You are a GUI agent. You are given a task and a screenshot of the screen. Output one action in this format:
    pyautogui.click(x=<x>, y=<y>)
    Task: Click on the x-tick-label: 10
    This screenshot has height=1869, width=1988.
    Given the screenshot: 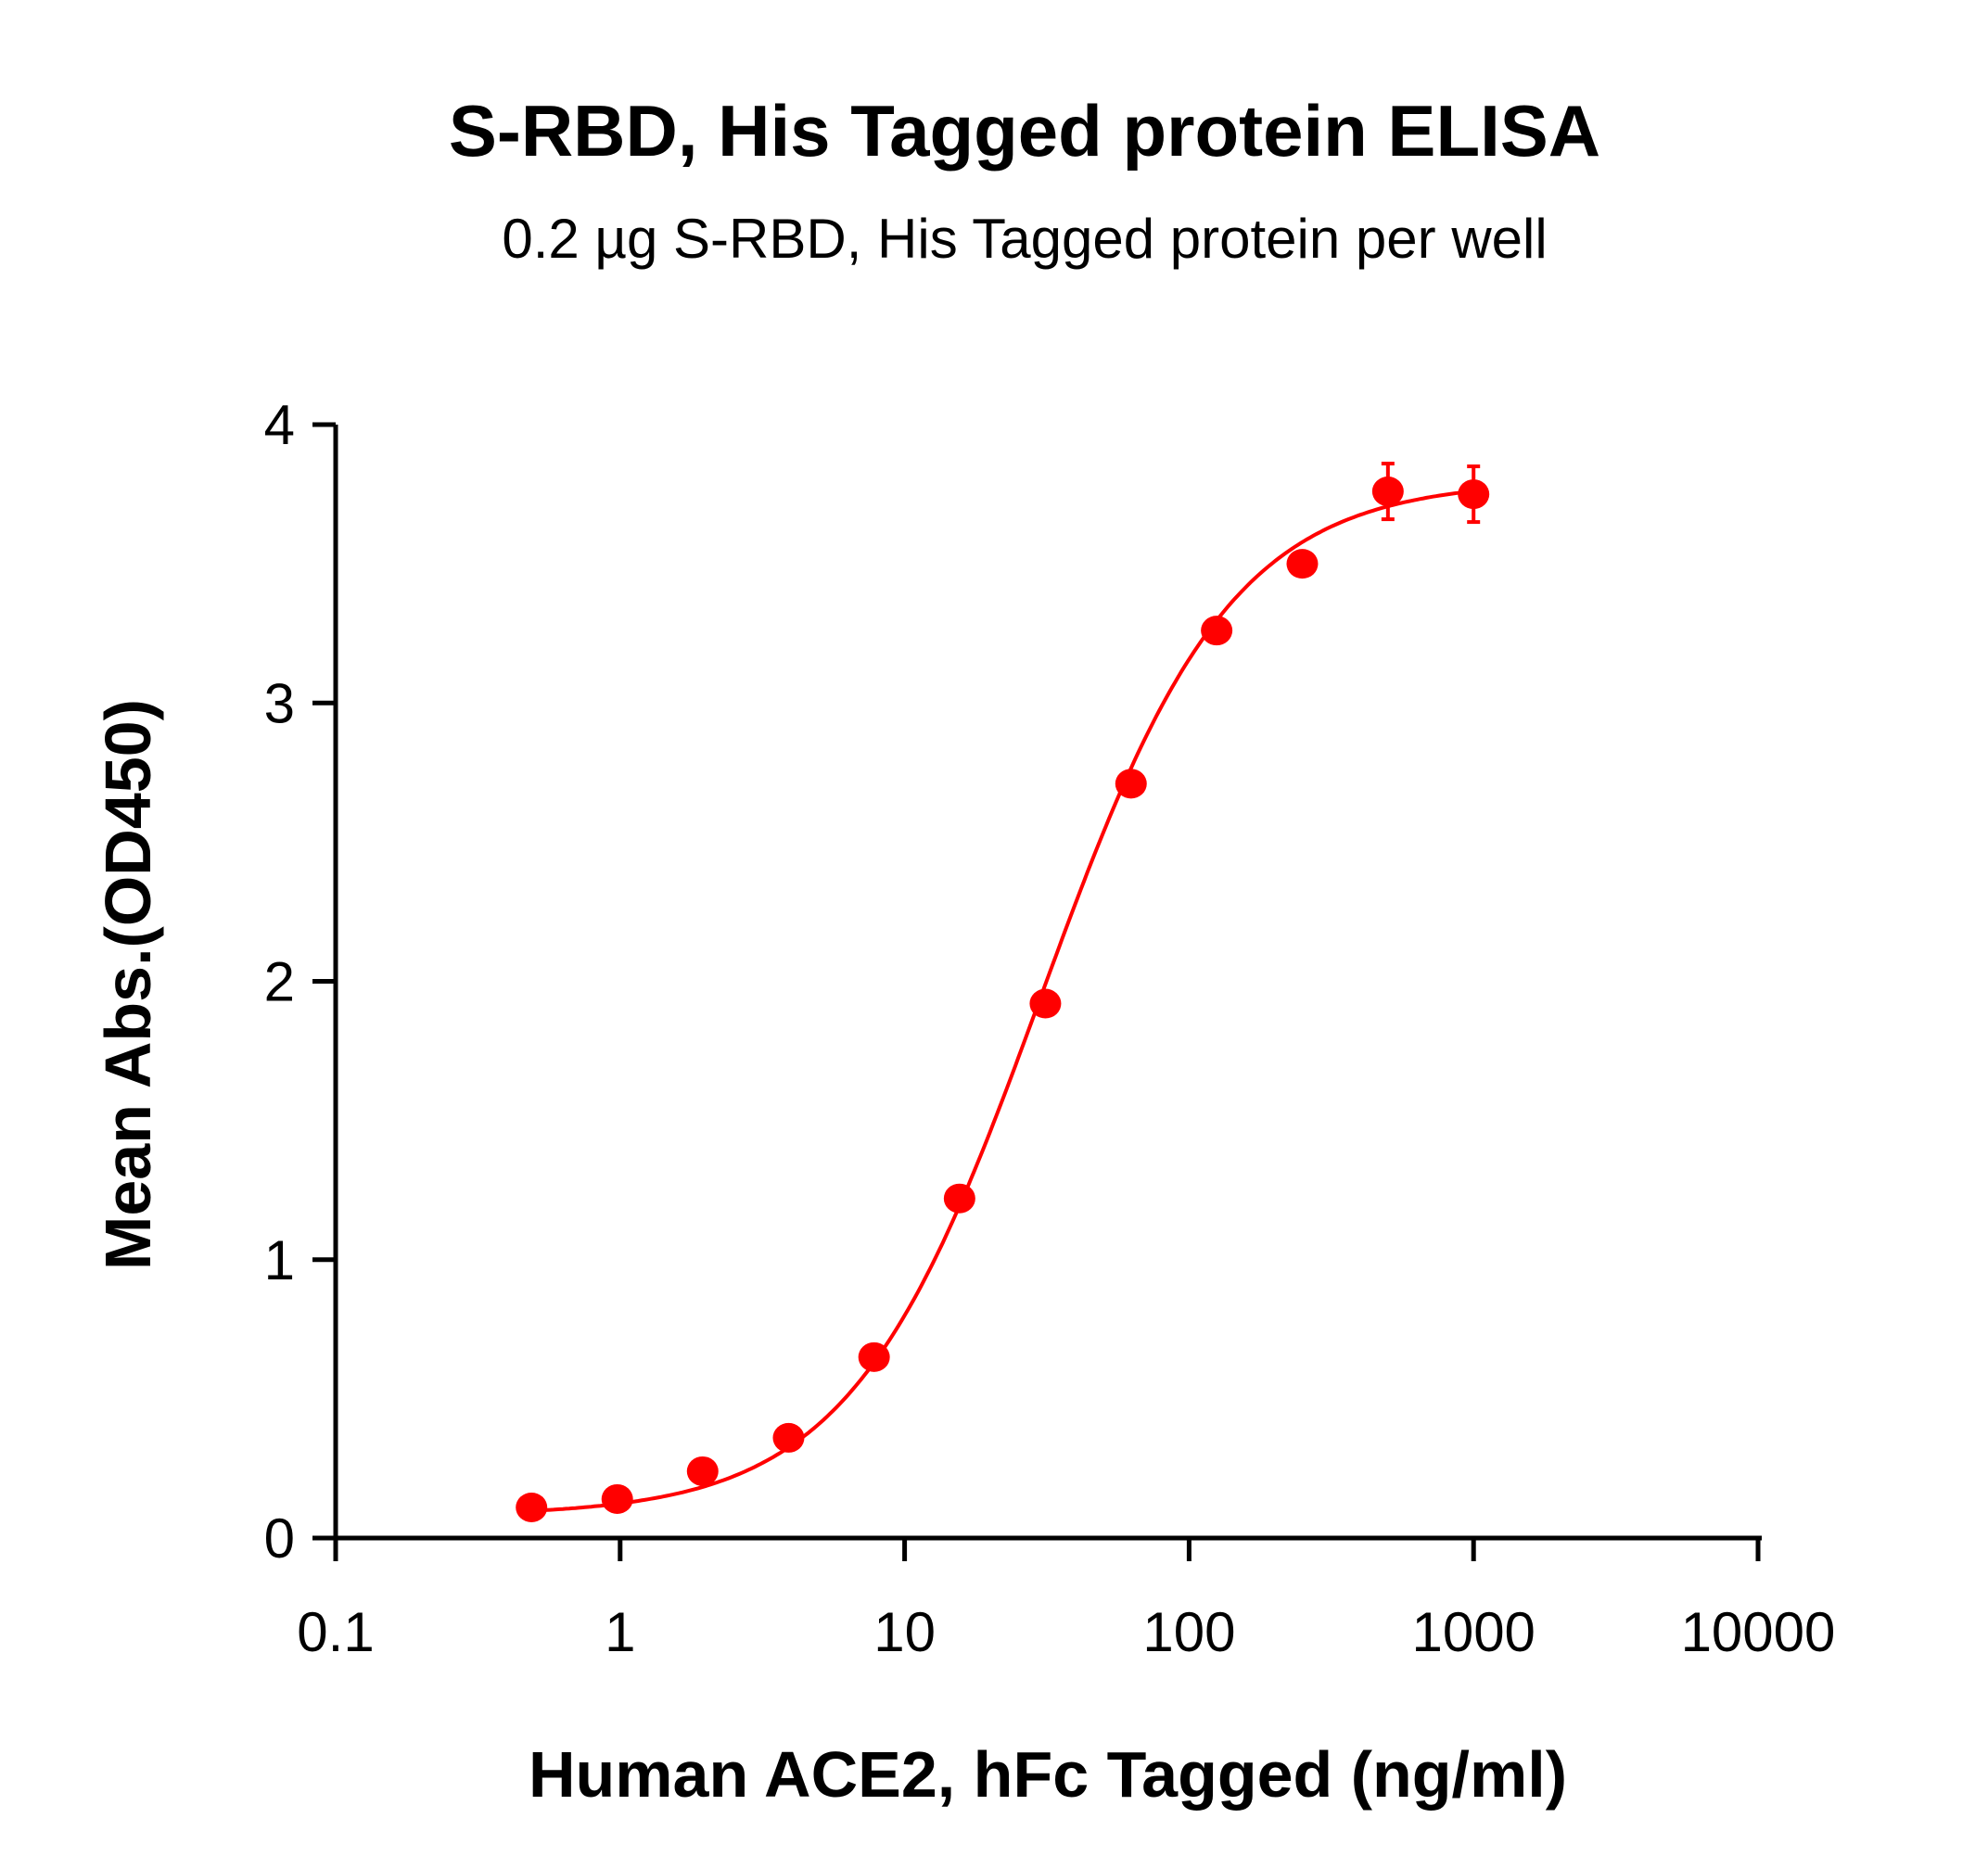 What is the action you would take?
    pyautogui.click(x=904, y=1632)
    